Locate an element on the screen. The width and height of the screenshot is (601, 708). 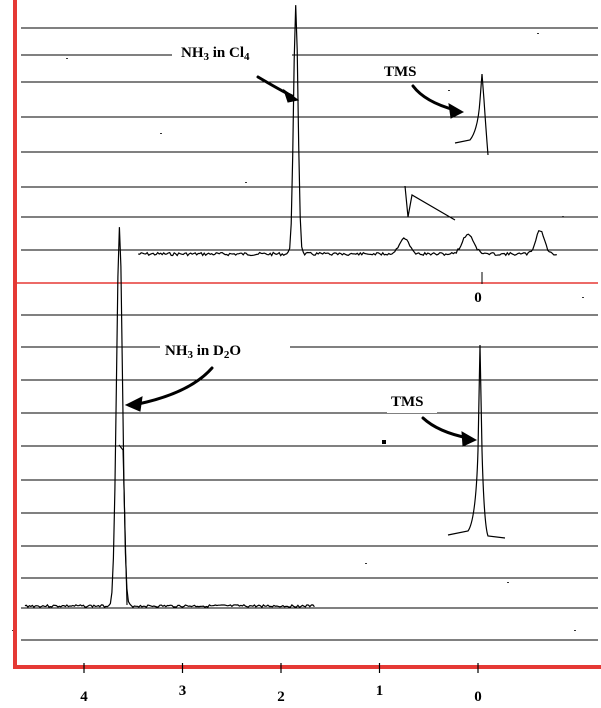
arrow-nh3-d2o is located at coordinates (175, 386).